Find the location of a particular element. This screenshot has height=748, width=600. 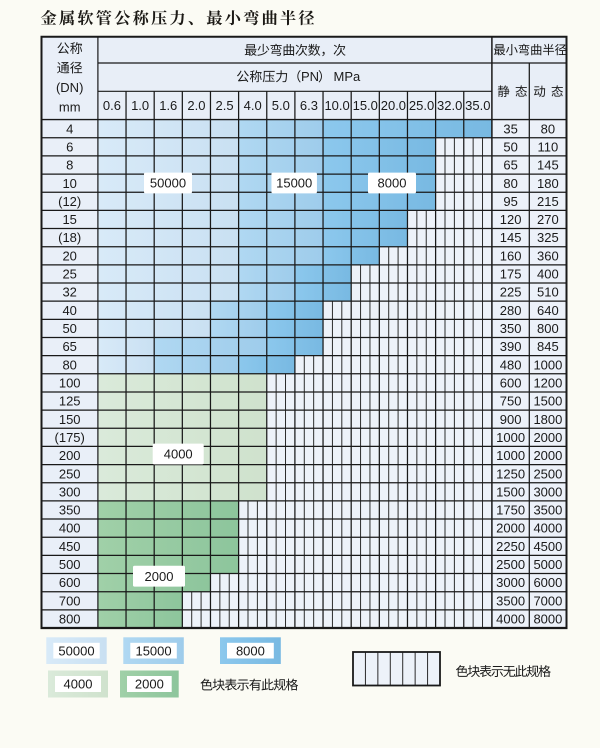

svg-text: 250 is located at coordinates (70, 473).